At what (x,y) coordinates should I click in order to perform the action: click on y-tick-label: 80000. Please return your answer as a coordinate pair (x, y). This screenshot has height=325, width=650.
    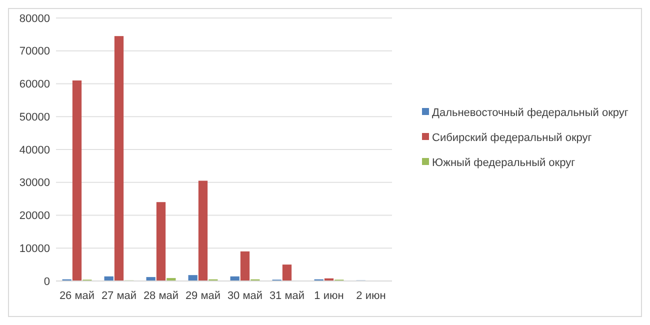
    Looking at the image, I should click on (34, 18).